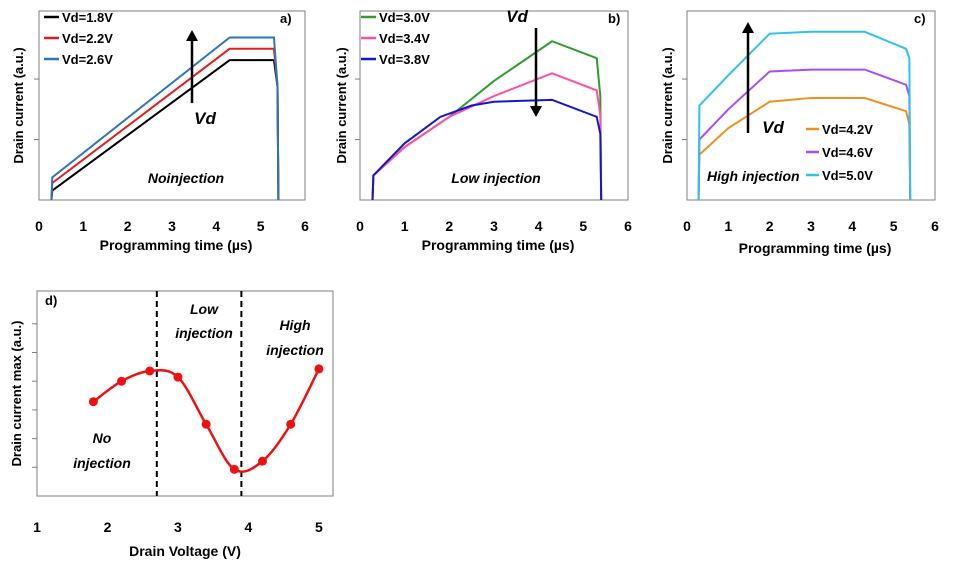  What do you see at coordinates (753, 176) in the screenshot?
I see `injection-annotation: High injection` at bounding box center [753, 176].